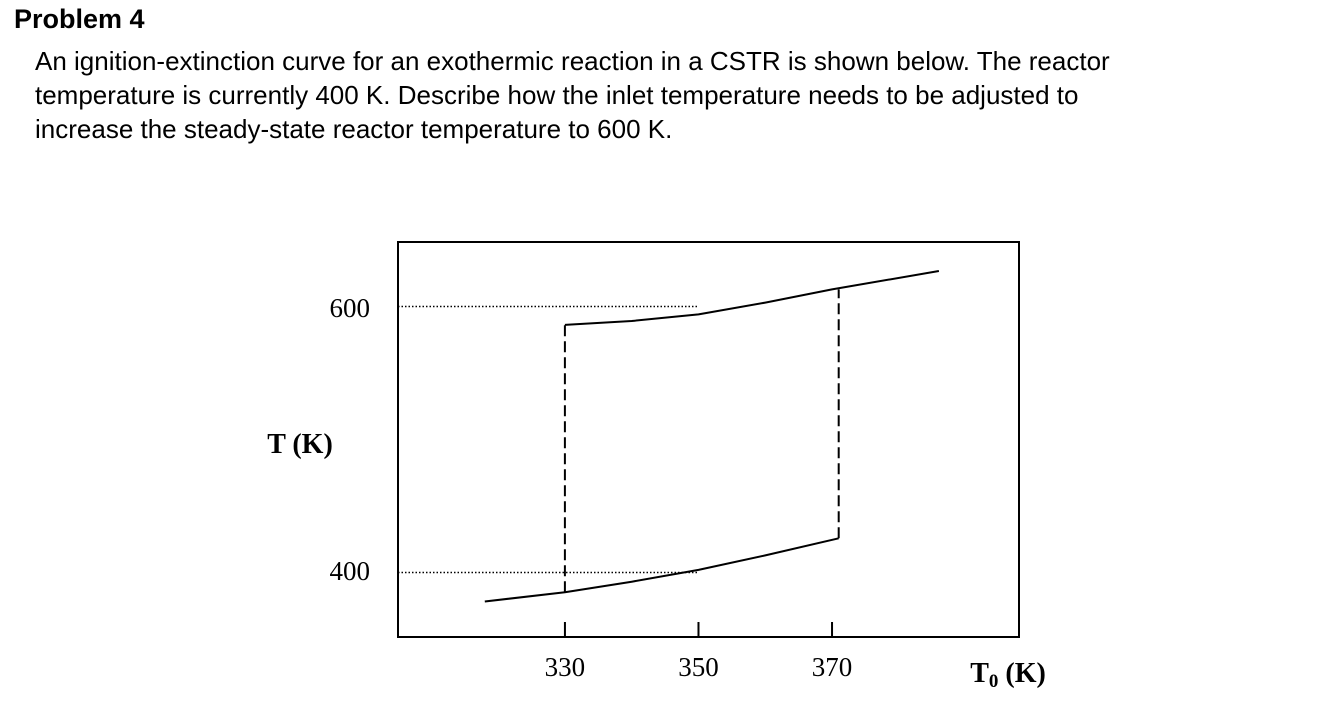  I want to click on x-axis-label-unit: (K), so click(1021, 673).